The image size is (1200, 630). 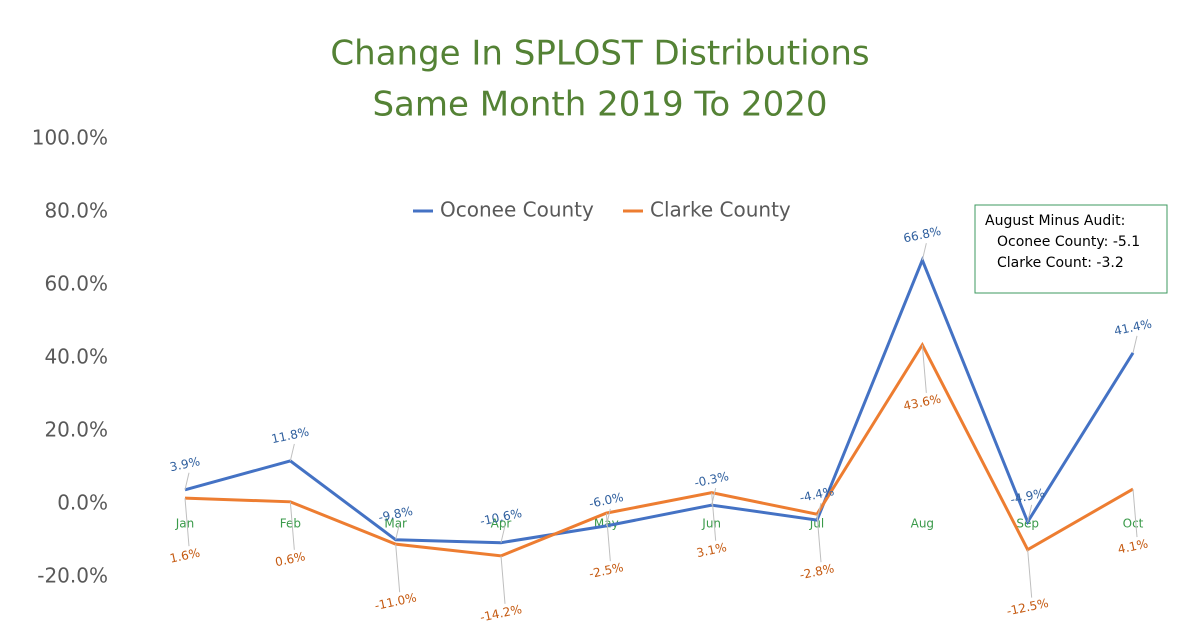 What do you see at coordinates (1068, 242) in the screenshot?
I see `annotation-text: Oconee County: -5.1` at bounding box center [1068, 242].